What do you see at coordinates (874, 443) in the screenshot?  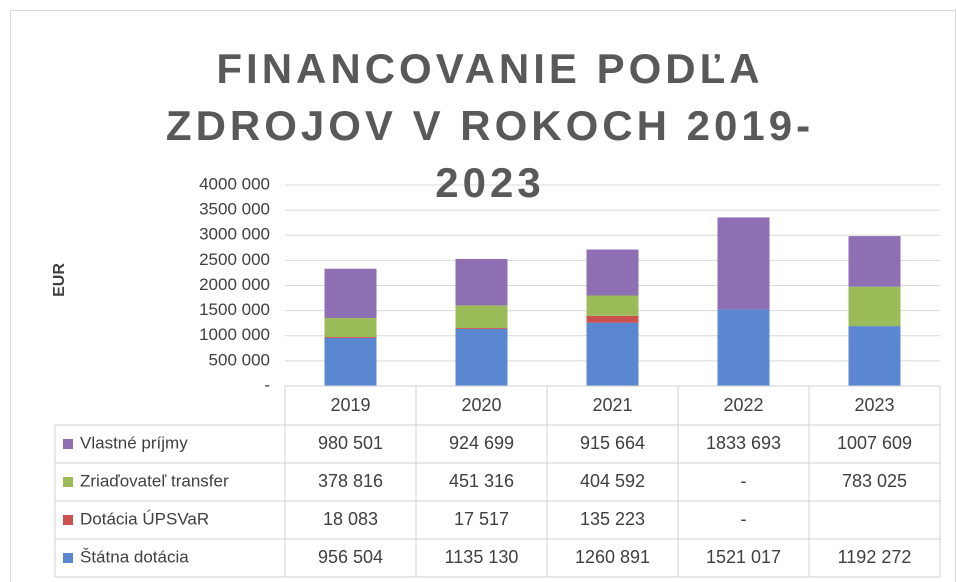 I see `value-label: 1007 609` at bounding box center [874, 443].